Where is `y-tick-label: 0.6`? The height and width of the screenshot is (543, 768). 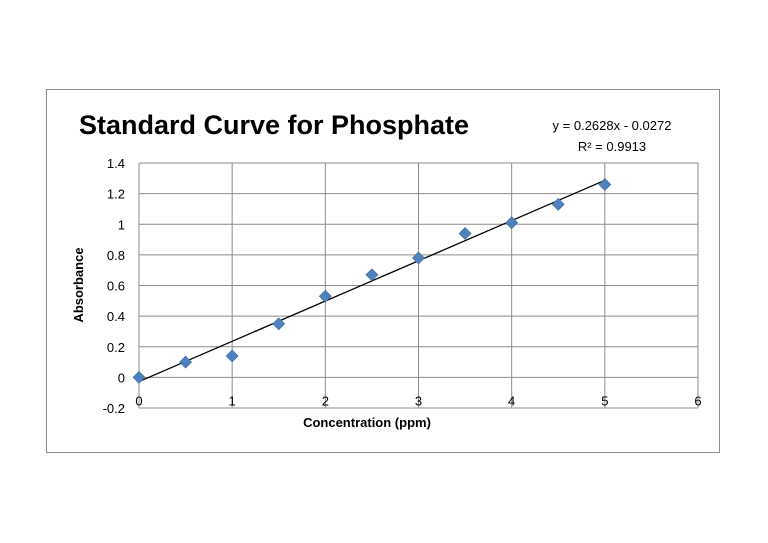
y-tick-label: 0.6 is located at coordinates (116, 286).